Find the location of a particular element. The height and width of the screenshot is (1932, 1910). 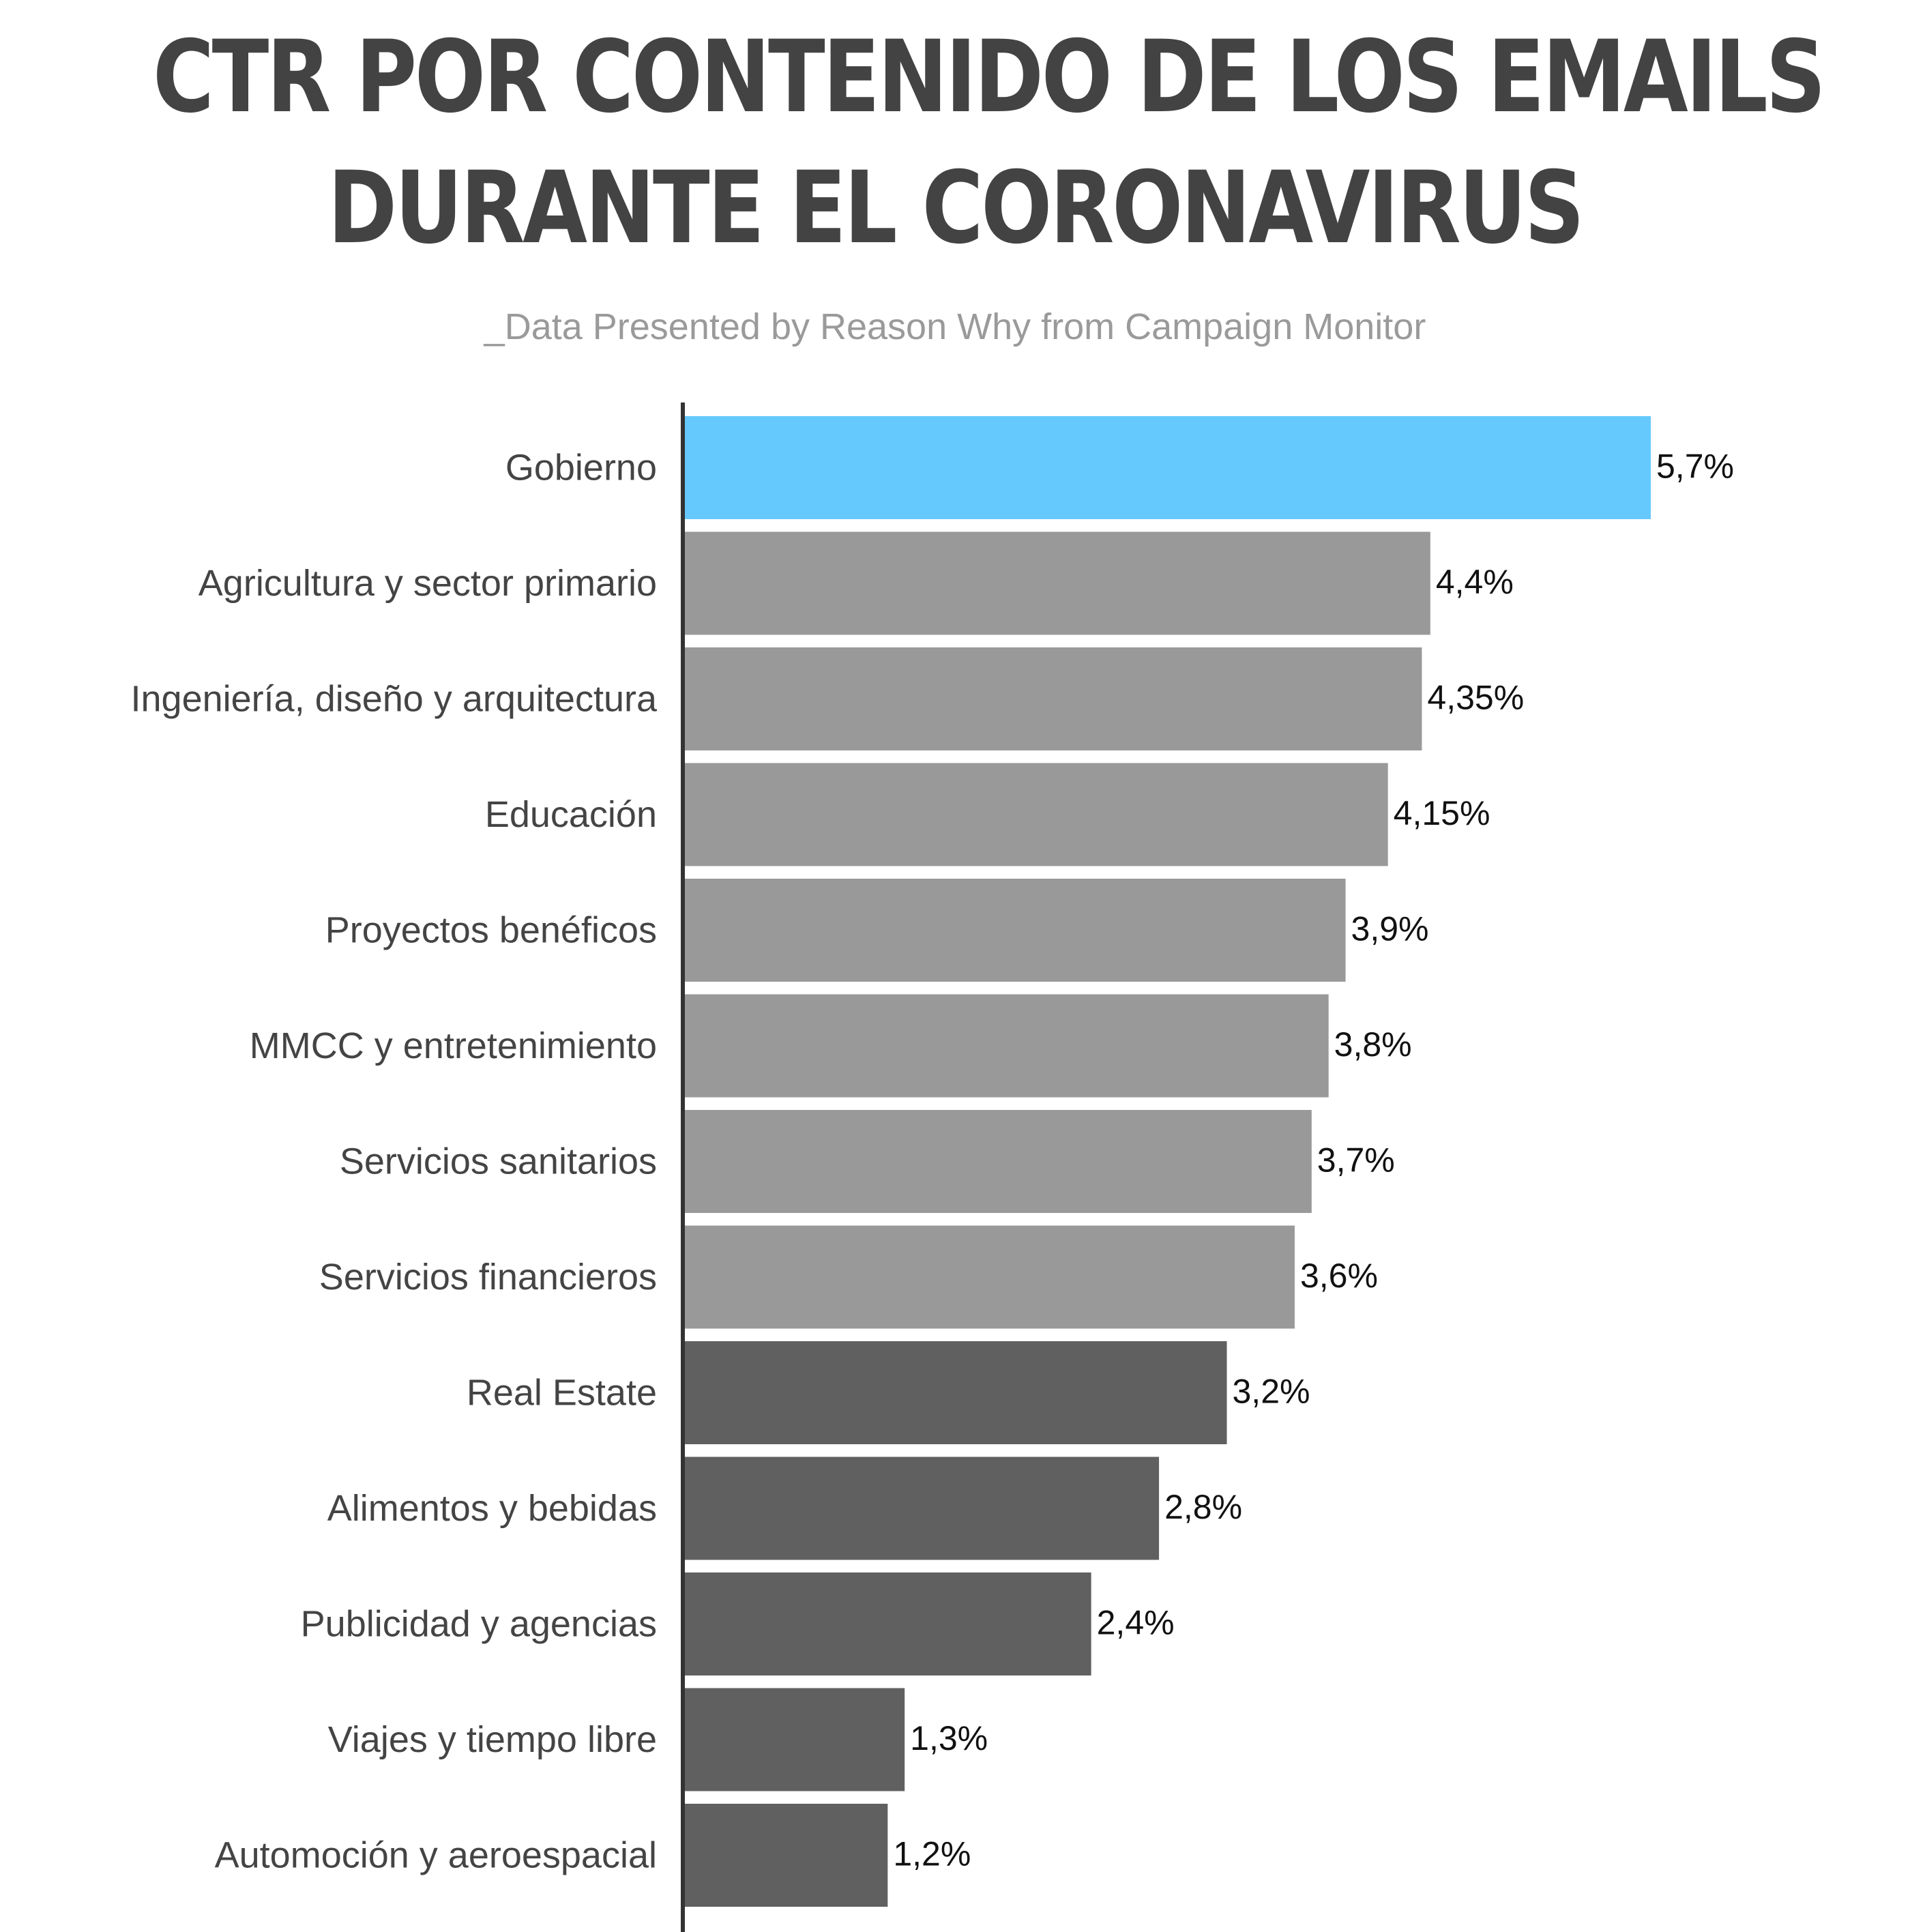

category-label: Gobierno is located at coordinates (581, 468).